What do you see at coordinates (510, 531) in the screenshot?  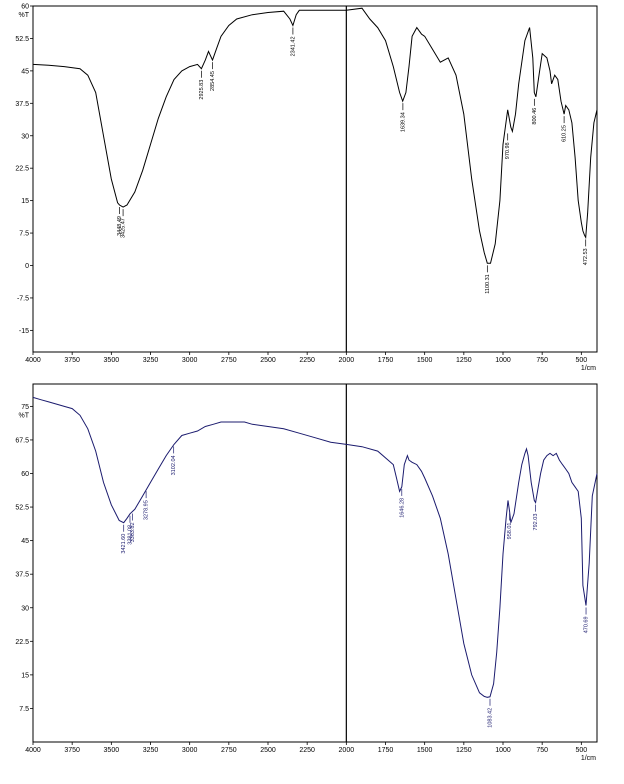 I see `peak-label: 958.01` at bounding box center [510, 531].